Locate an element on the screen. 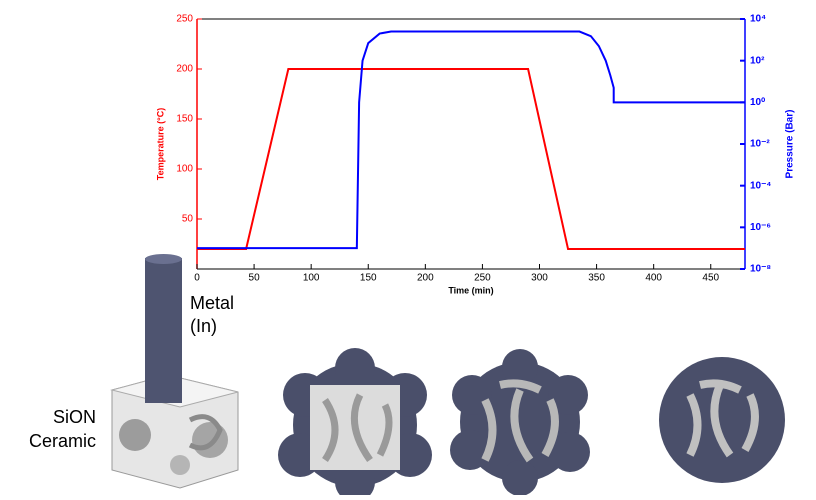 The height and width of the screenshot is (500, 816). annotation: Metal is located at coordinates (212, 303).